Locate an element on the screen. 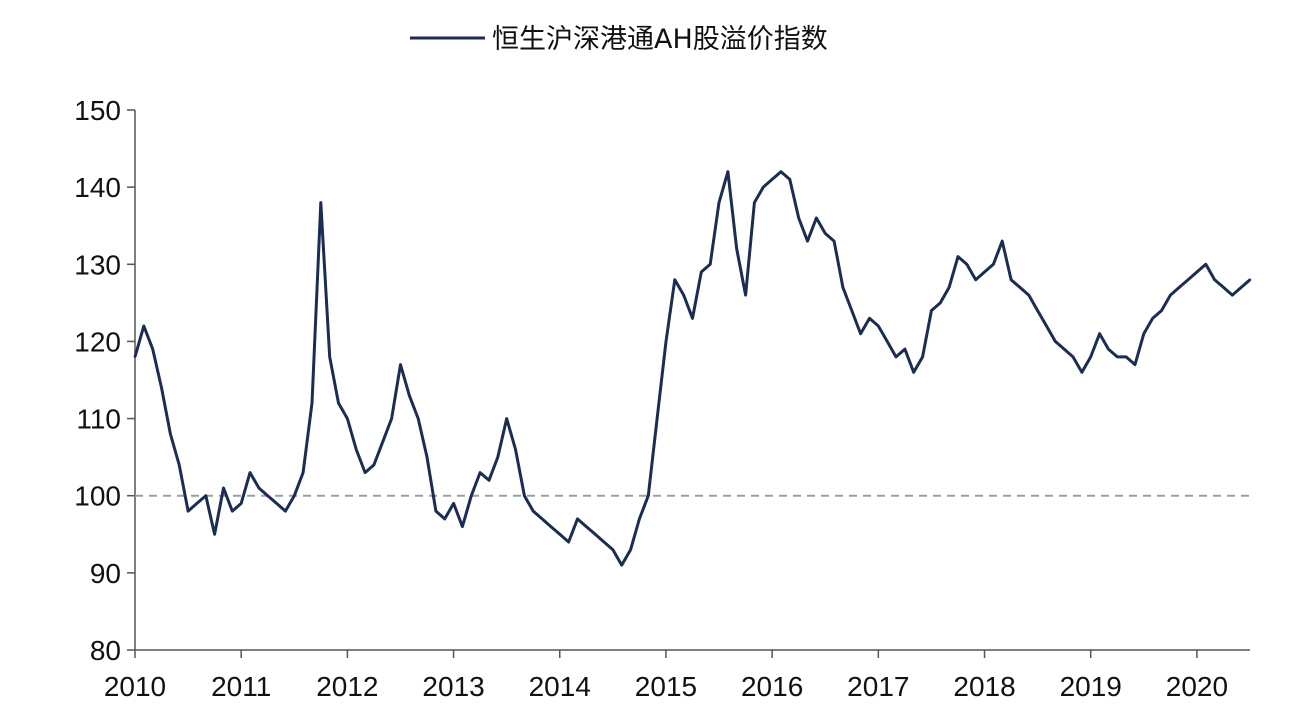 The width and height of the screenshot is (1306, 724). x-tick-label: 2014 is located at coordinates (560, 686).